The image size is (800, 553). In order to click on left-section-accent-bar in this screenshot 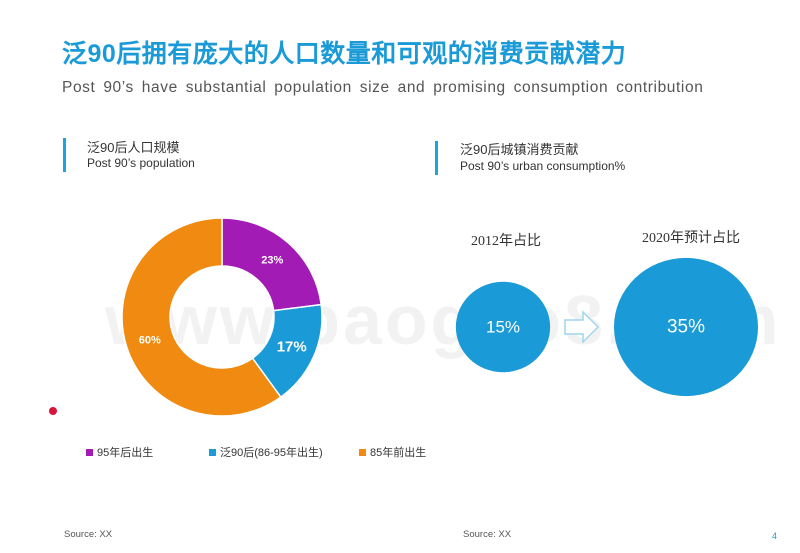, I will do `click(64, 155)`.